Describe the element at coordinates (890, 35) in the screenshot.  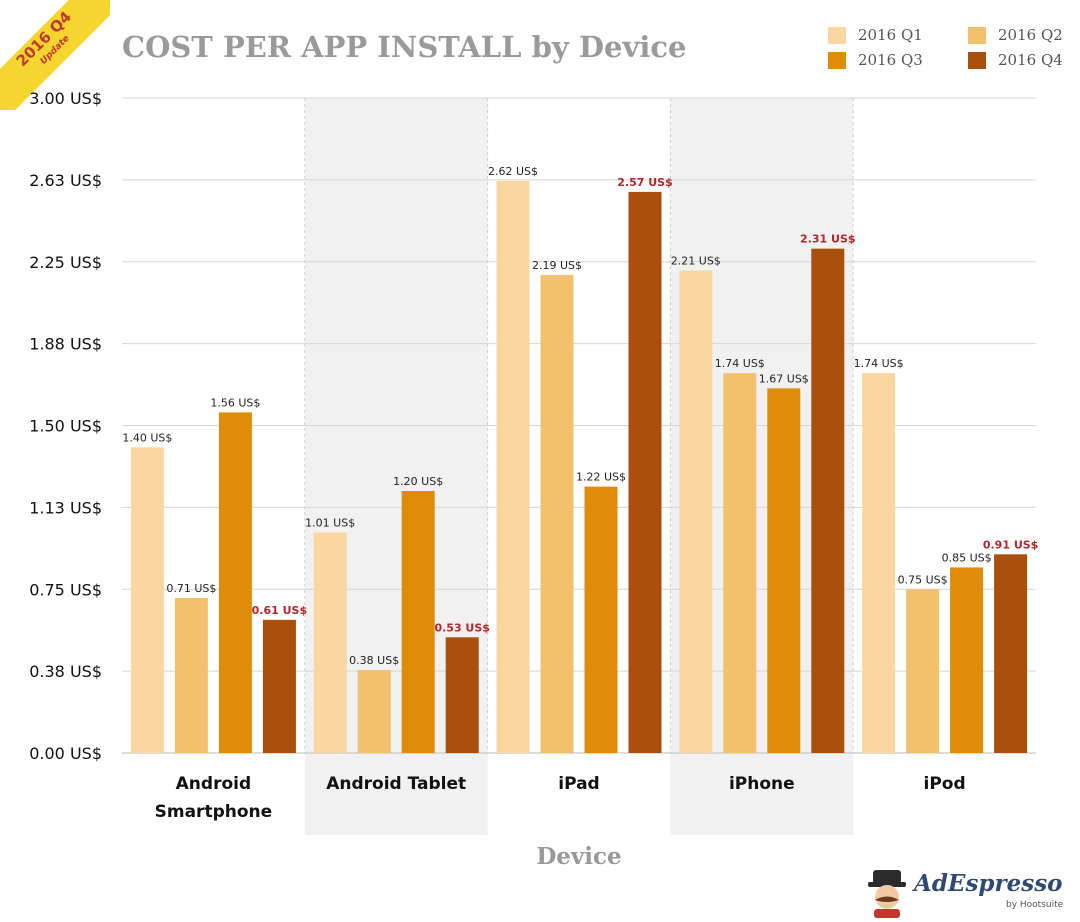
I see `legend-label-q1: 2016 Q1` at that location.